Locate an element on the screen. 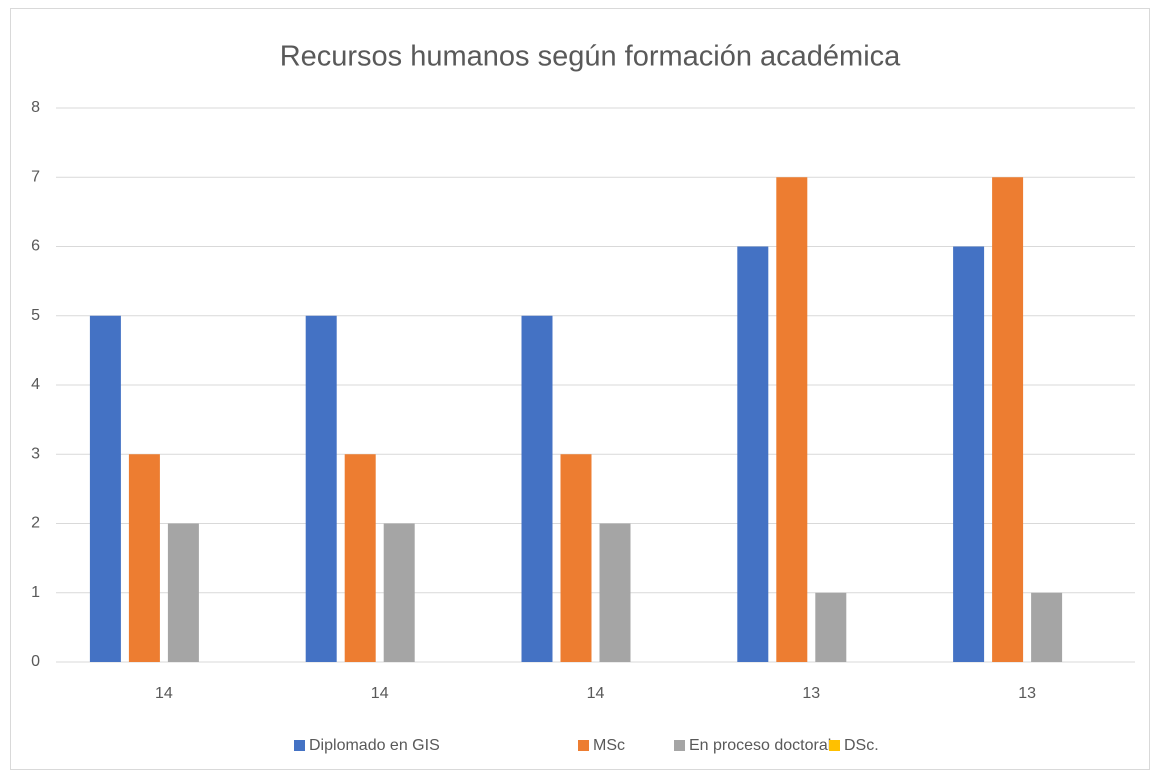  y-tick-label: 3 is located at coordinates (35, 453).